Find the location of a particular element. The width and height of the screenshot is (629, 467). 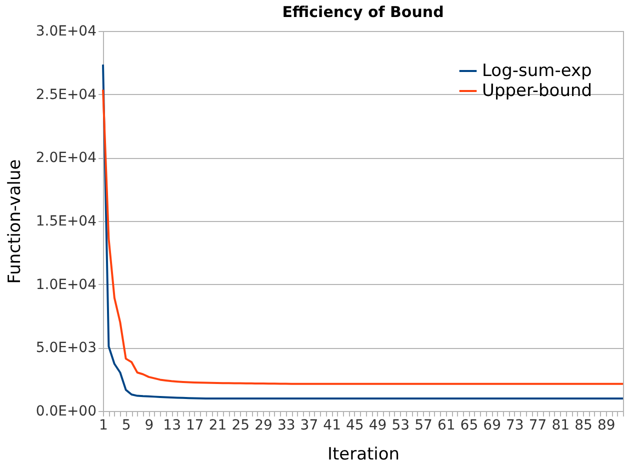

y-tick-label: 0.0E+00 is located at coordinates (66, 412).